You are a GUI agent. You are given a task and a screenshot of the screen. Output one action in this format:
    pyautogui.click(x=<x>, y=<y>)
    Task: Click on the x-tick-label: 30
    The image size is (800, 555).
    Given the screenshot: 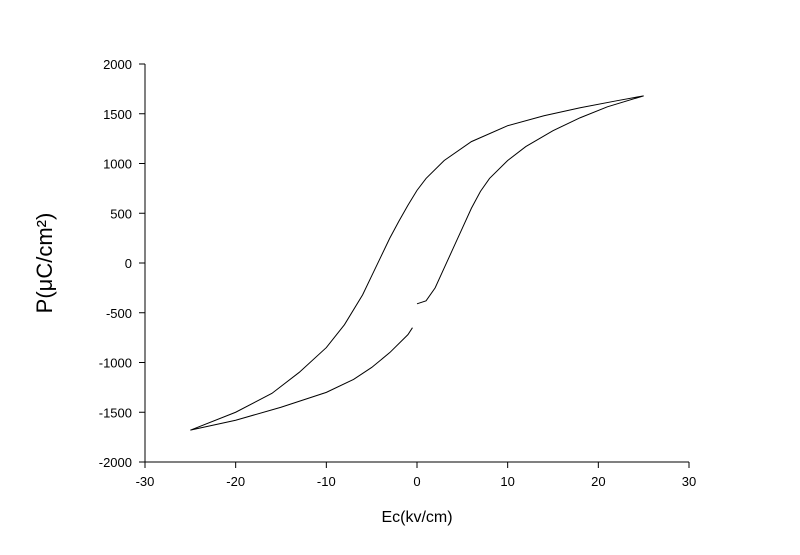 What is the action you would take?
    pyautogui.click(x=689, y=481)
    